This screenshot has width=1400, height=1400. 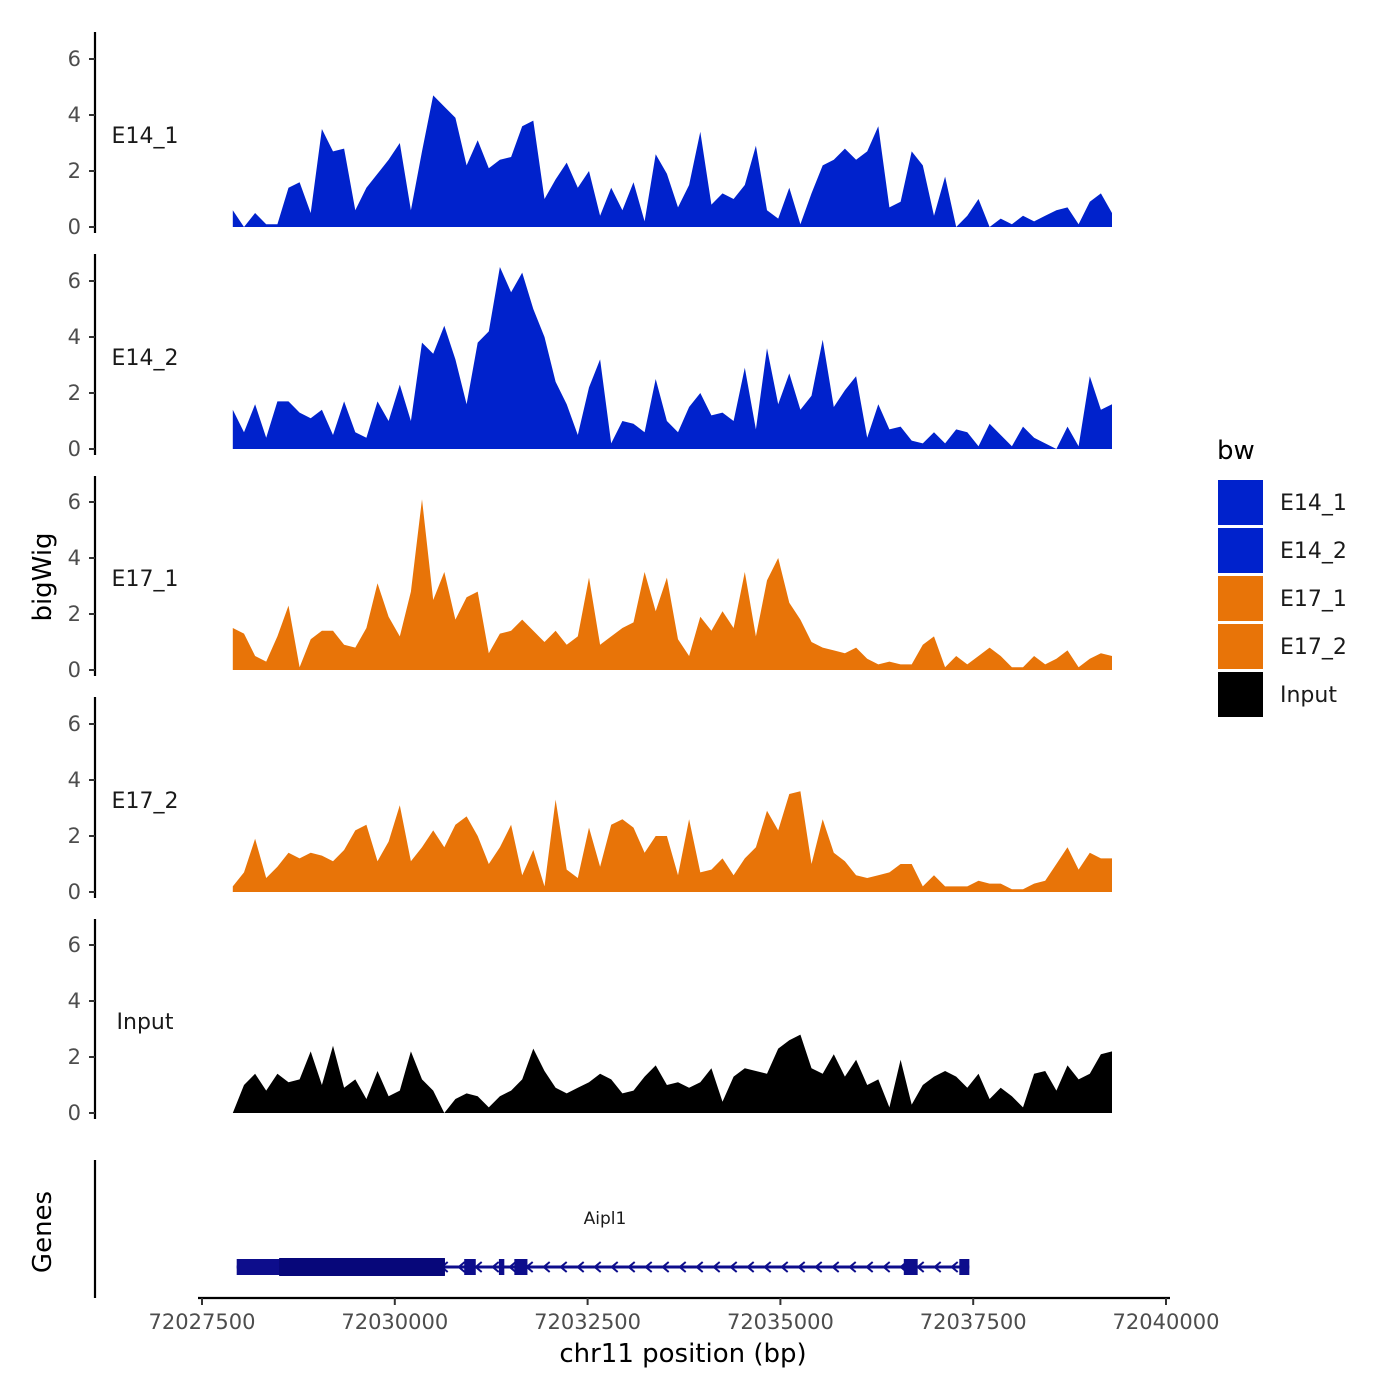 What do you see at coordinates (202, 1322) in the screenshot?
I see `x-tick-label: 72027500` at bounding box center [202, 1322].